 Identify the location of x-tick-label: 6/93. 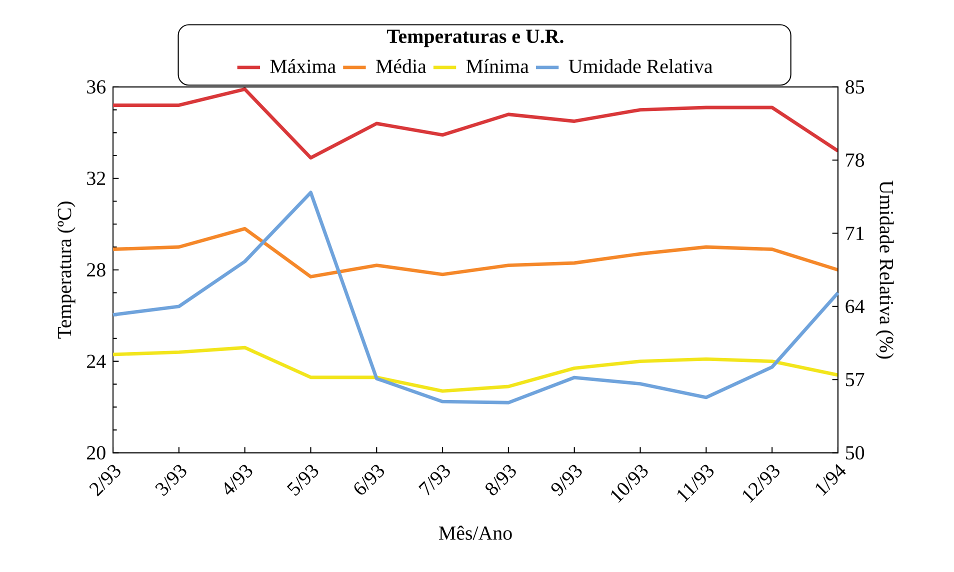
(369, 479).